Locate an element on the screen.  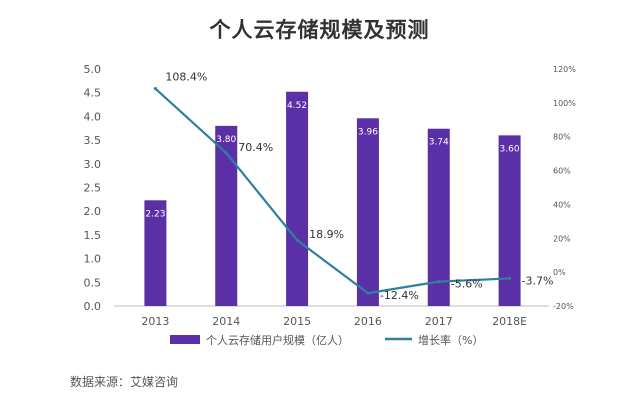
bar-2017 is located at coordinates (438, 217).